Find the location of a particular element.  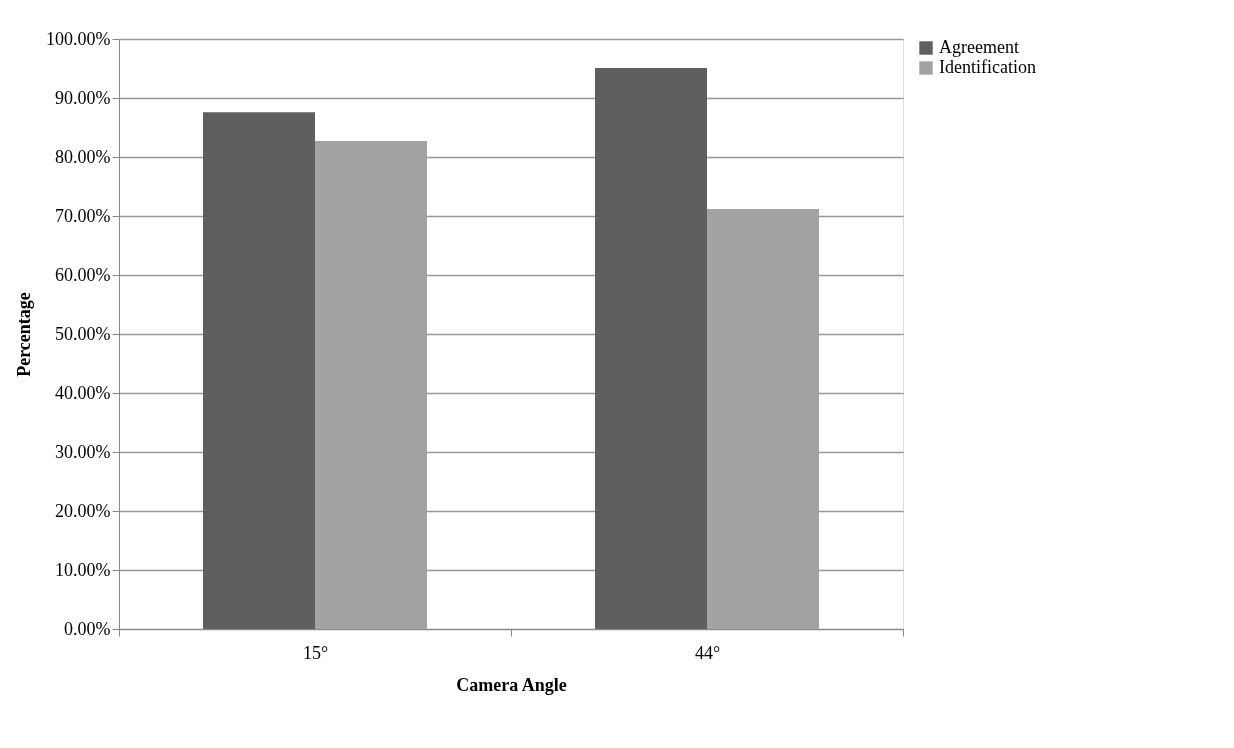

y-tick-label: 30.00% is located at coordinates (83, 451).